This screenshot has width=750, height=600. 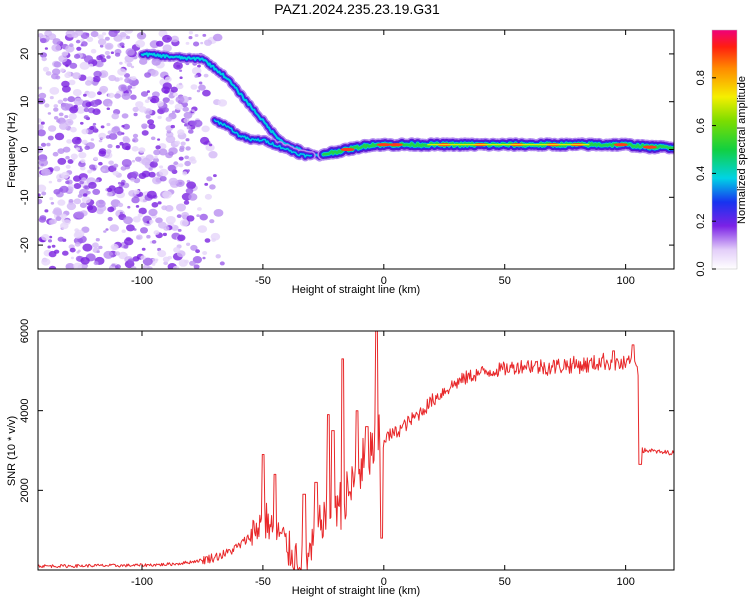 What do you see at coordinates (133, 149) in the screenshot?
I see `noise-speckle` at bounding box center [133, 149].